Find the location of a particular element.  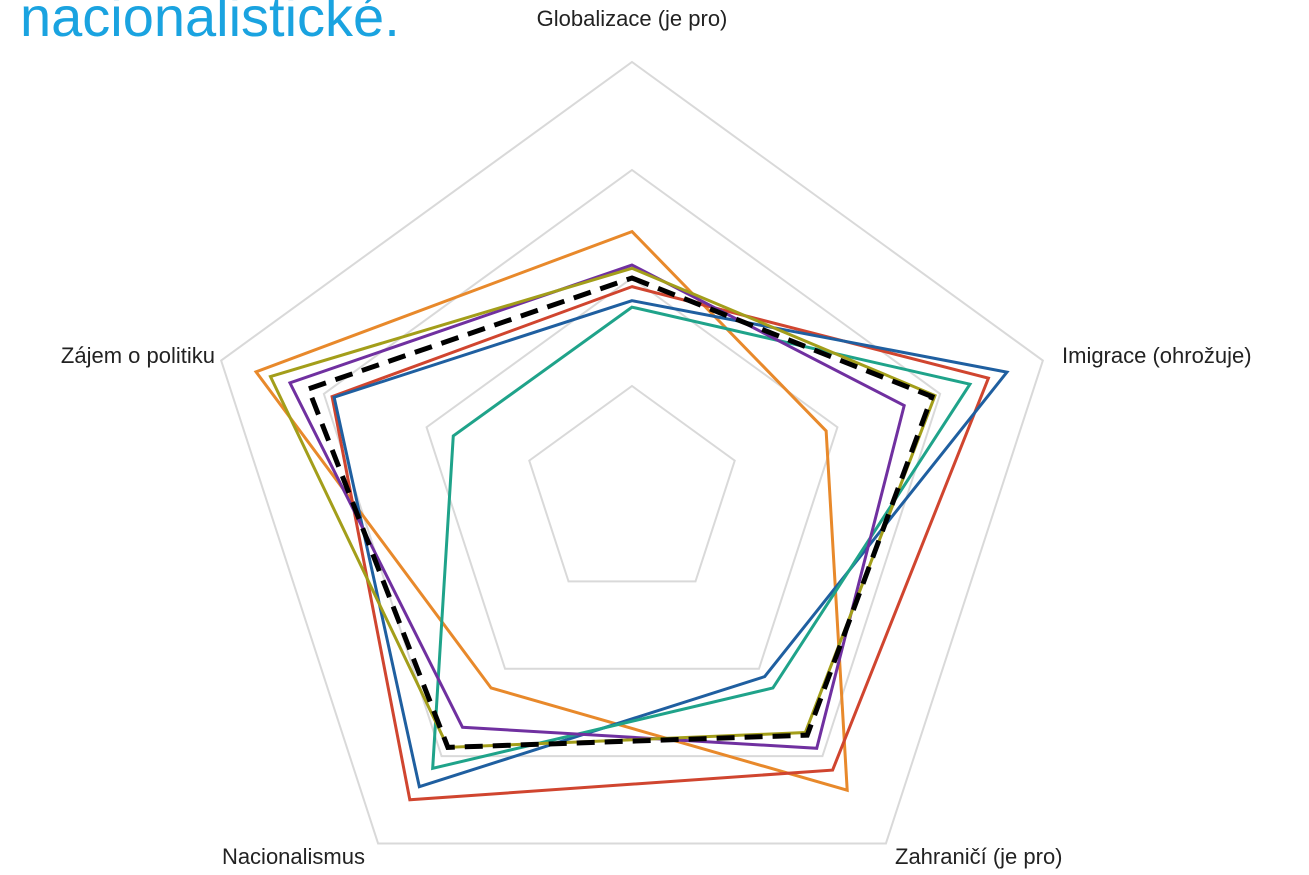

axis-label: Nacionalismus is located at coordinates (293, 856).